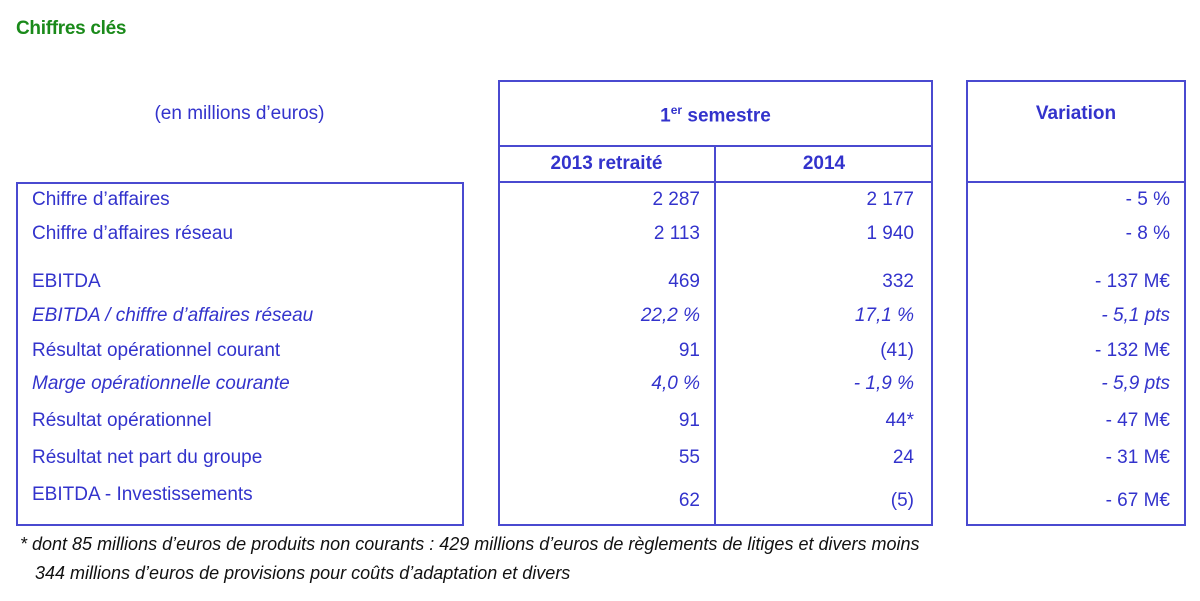 The image size is (1200, 601). What do you see at coordinates (824, 163) in the screenshot?
I see `col-header-2014: 2014` at bounding box center [824, 163].